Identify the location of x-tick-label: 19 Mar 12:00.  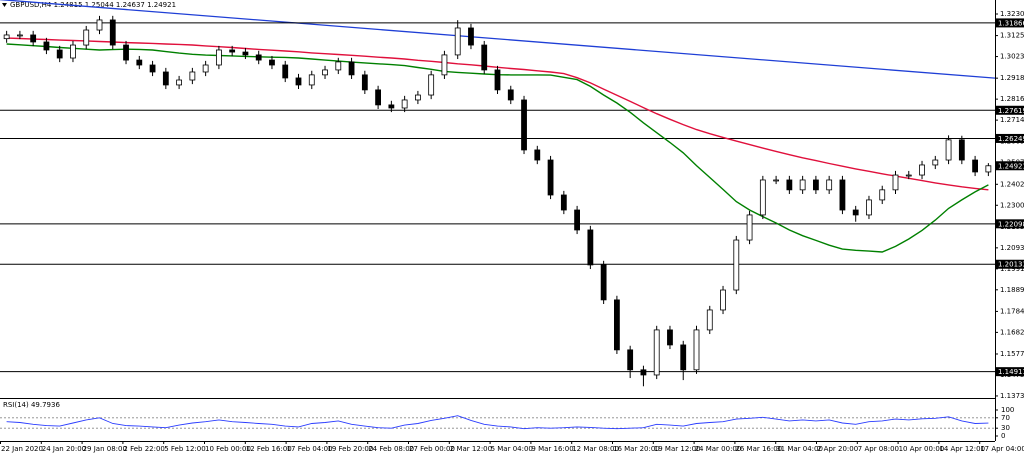
(677, 449).